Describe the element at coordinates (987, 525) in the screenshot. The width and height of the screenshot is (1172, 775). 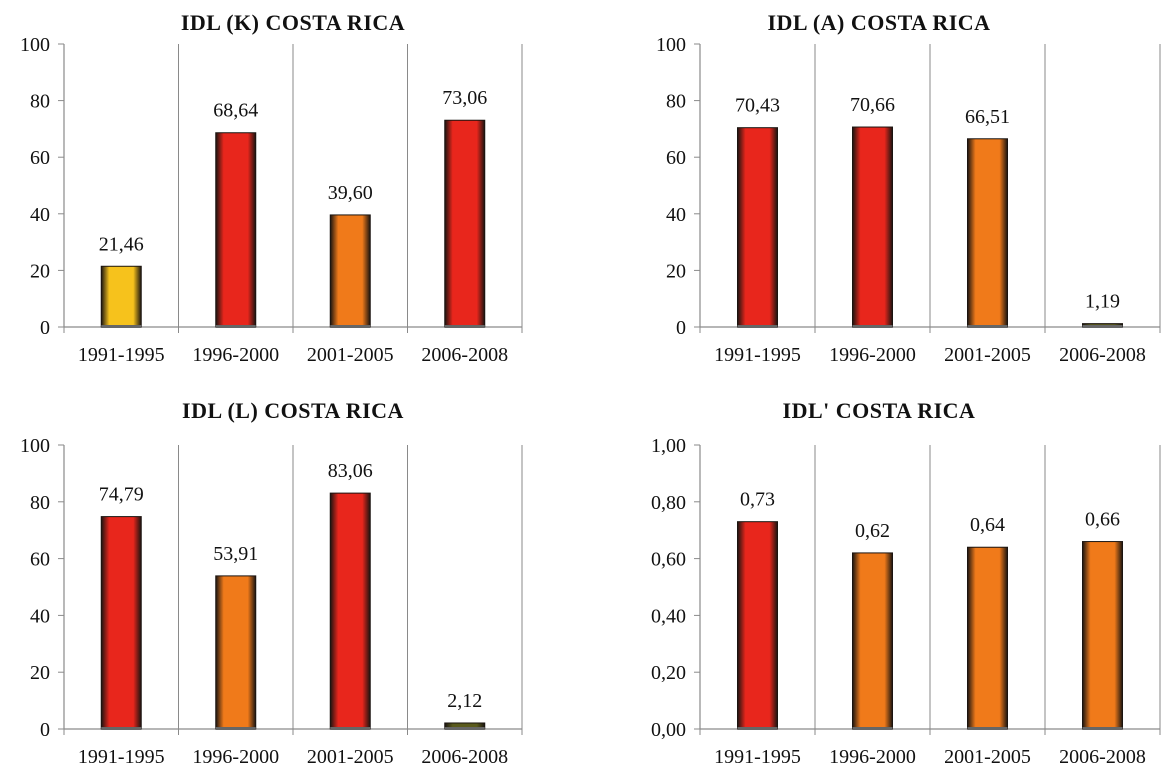
I see `data-label: 0,64` at that location.